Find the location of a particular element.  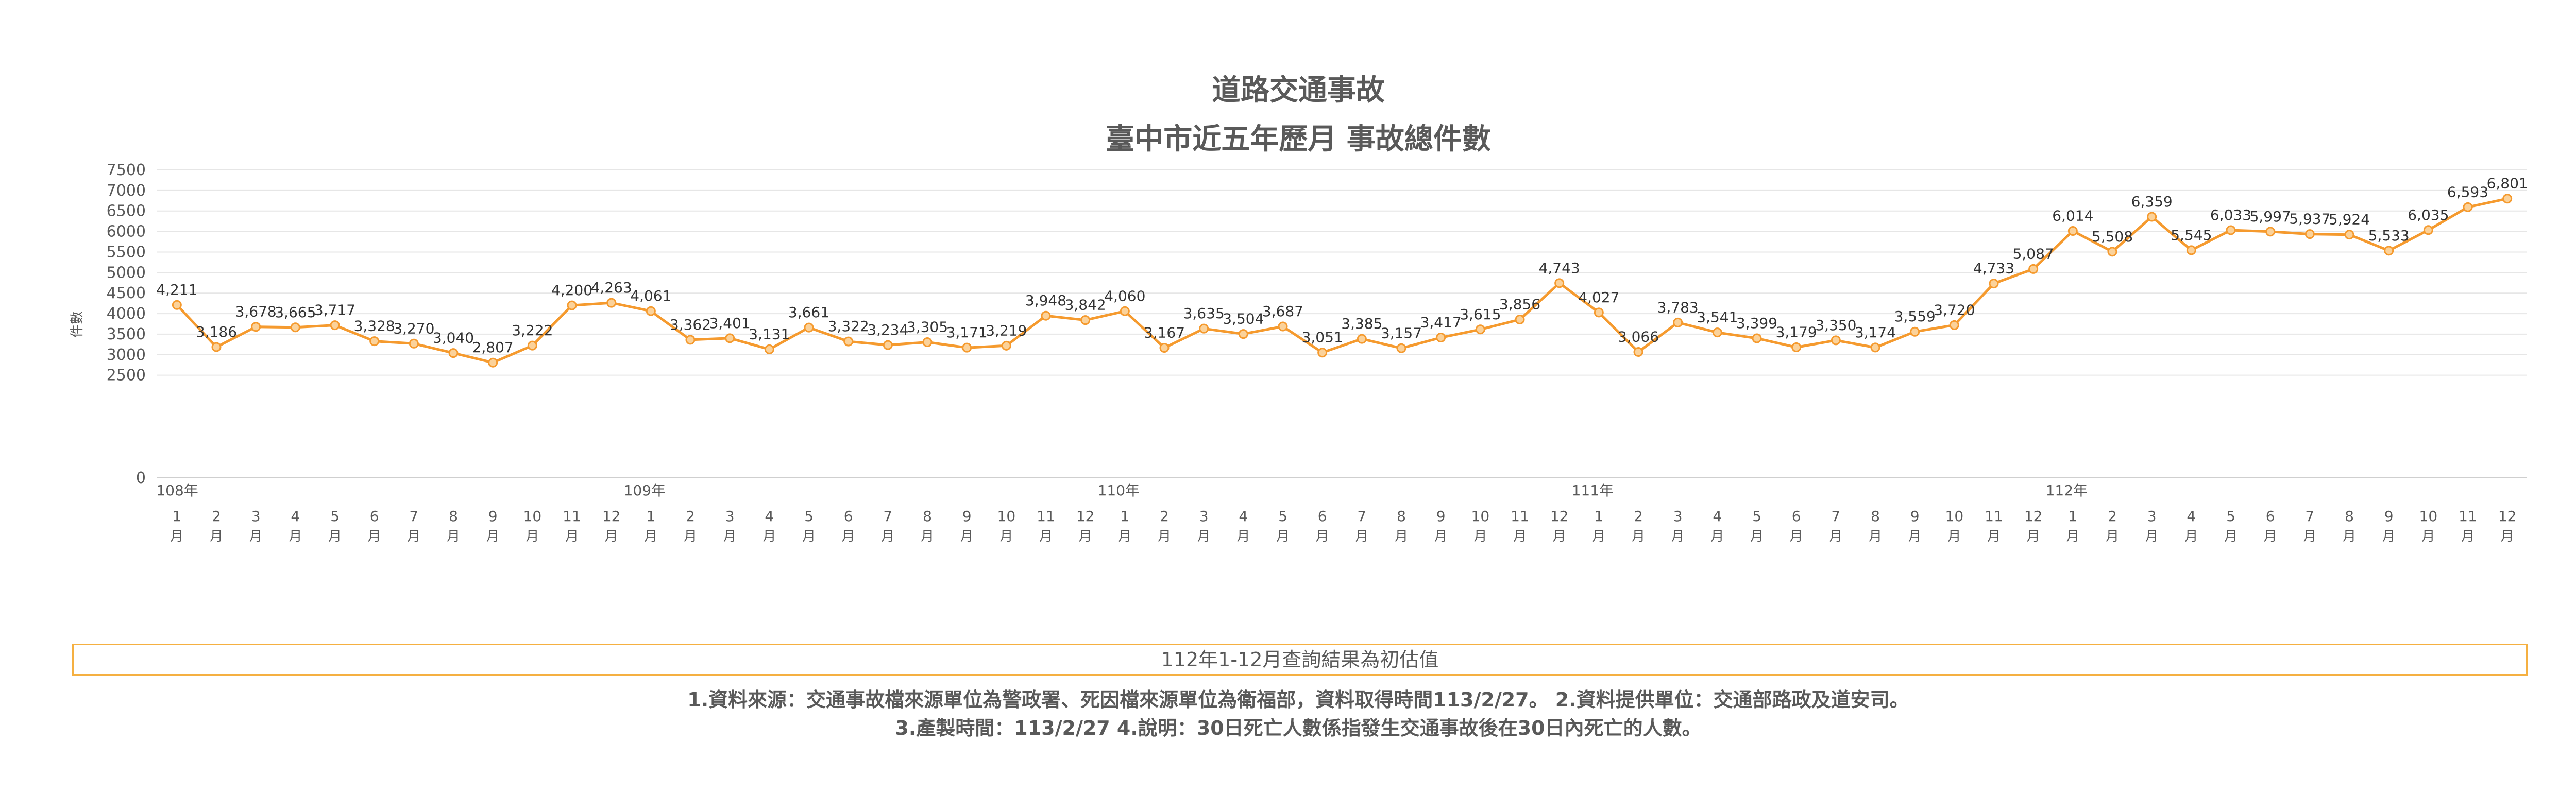

data-label: 3,322 is located at coordinates (848, 326).